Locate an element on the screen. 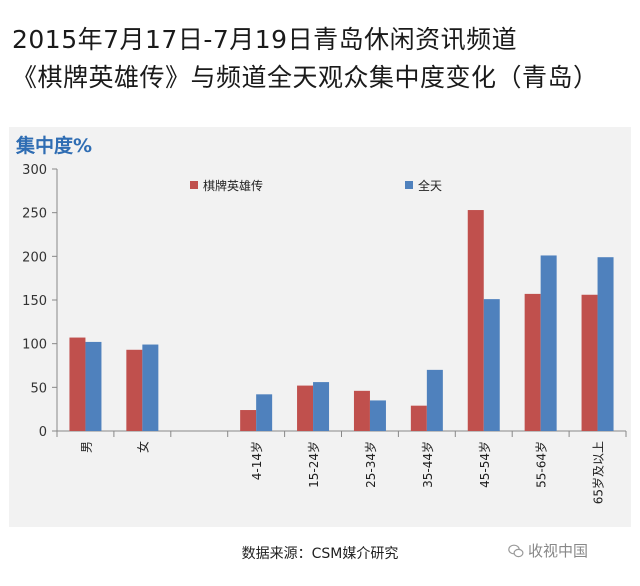  title-line-1: 2015年7月17日-7月19日青岛休闲资讯频道 is located at coordinates (265, 39).